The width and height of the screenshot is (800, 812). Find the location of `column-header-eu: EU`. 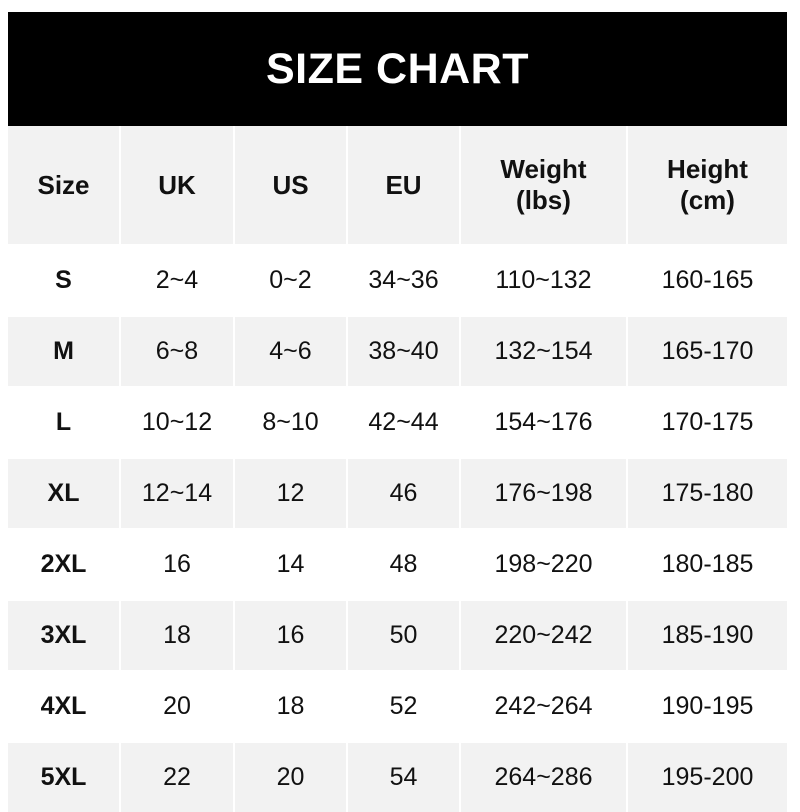

column-header-eu: EU is located at coordinates (404, 186).